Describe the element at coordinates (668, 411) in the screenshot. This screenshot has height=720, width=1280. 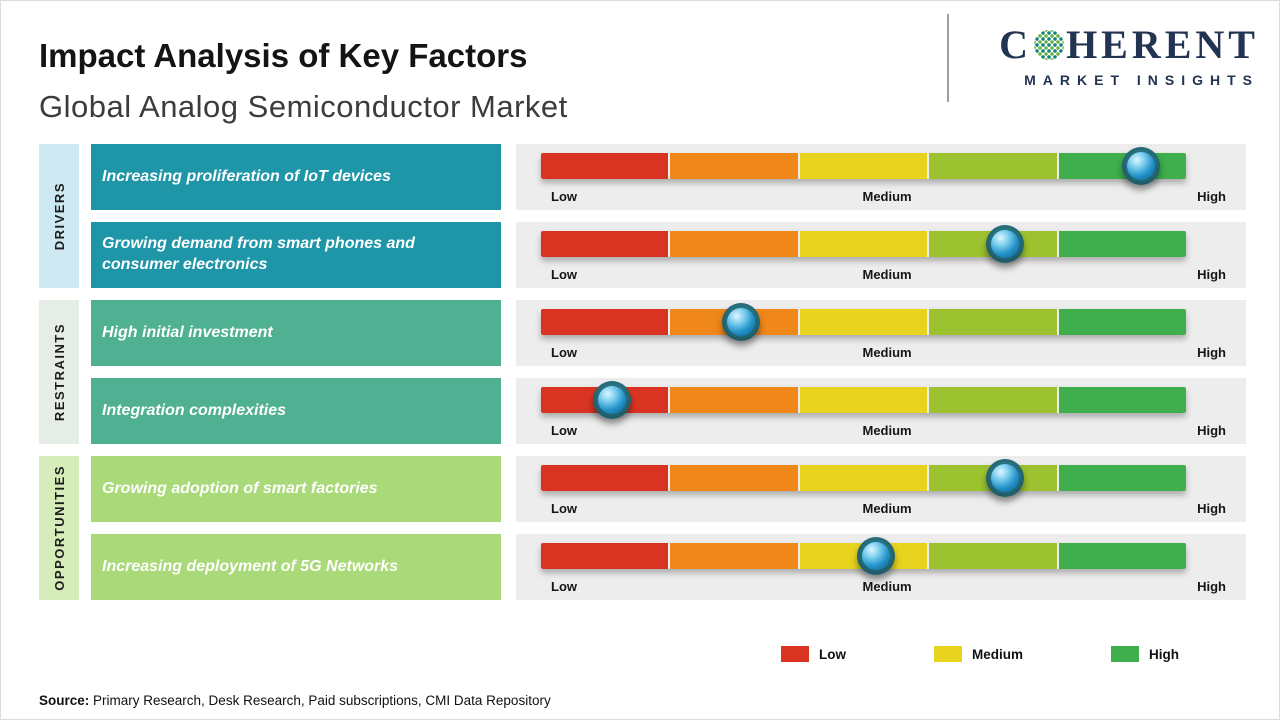
I see `factor-row: Integration complexities Low Medium High` at that location.